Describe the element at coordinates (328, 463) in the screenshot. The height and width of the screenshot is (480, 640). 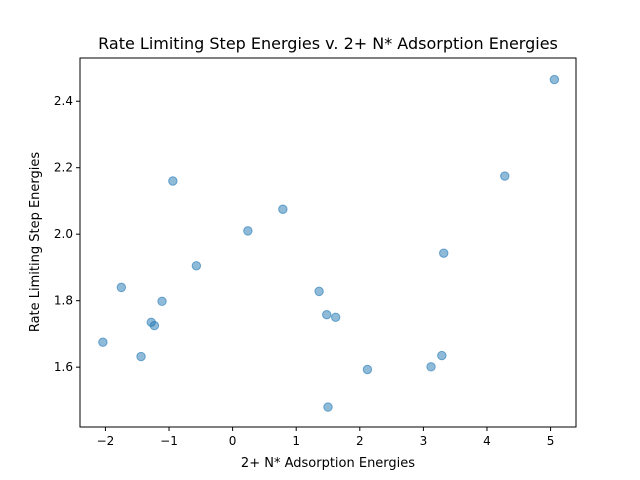
I see `x-axis-label: 2+ N* Adsorption Energies` at that location.